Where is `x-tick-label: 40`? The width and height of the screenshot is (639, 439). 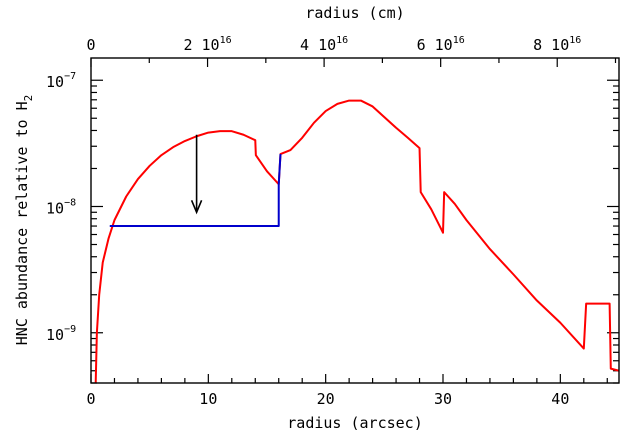 x-tick-label: 40 is located at coordinates (560, 399).